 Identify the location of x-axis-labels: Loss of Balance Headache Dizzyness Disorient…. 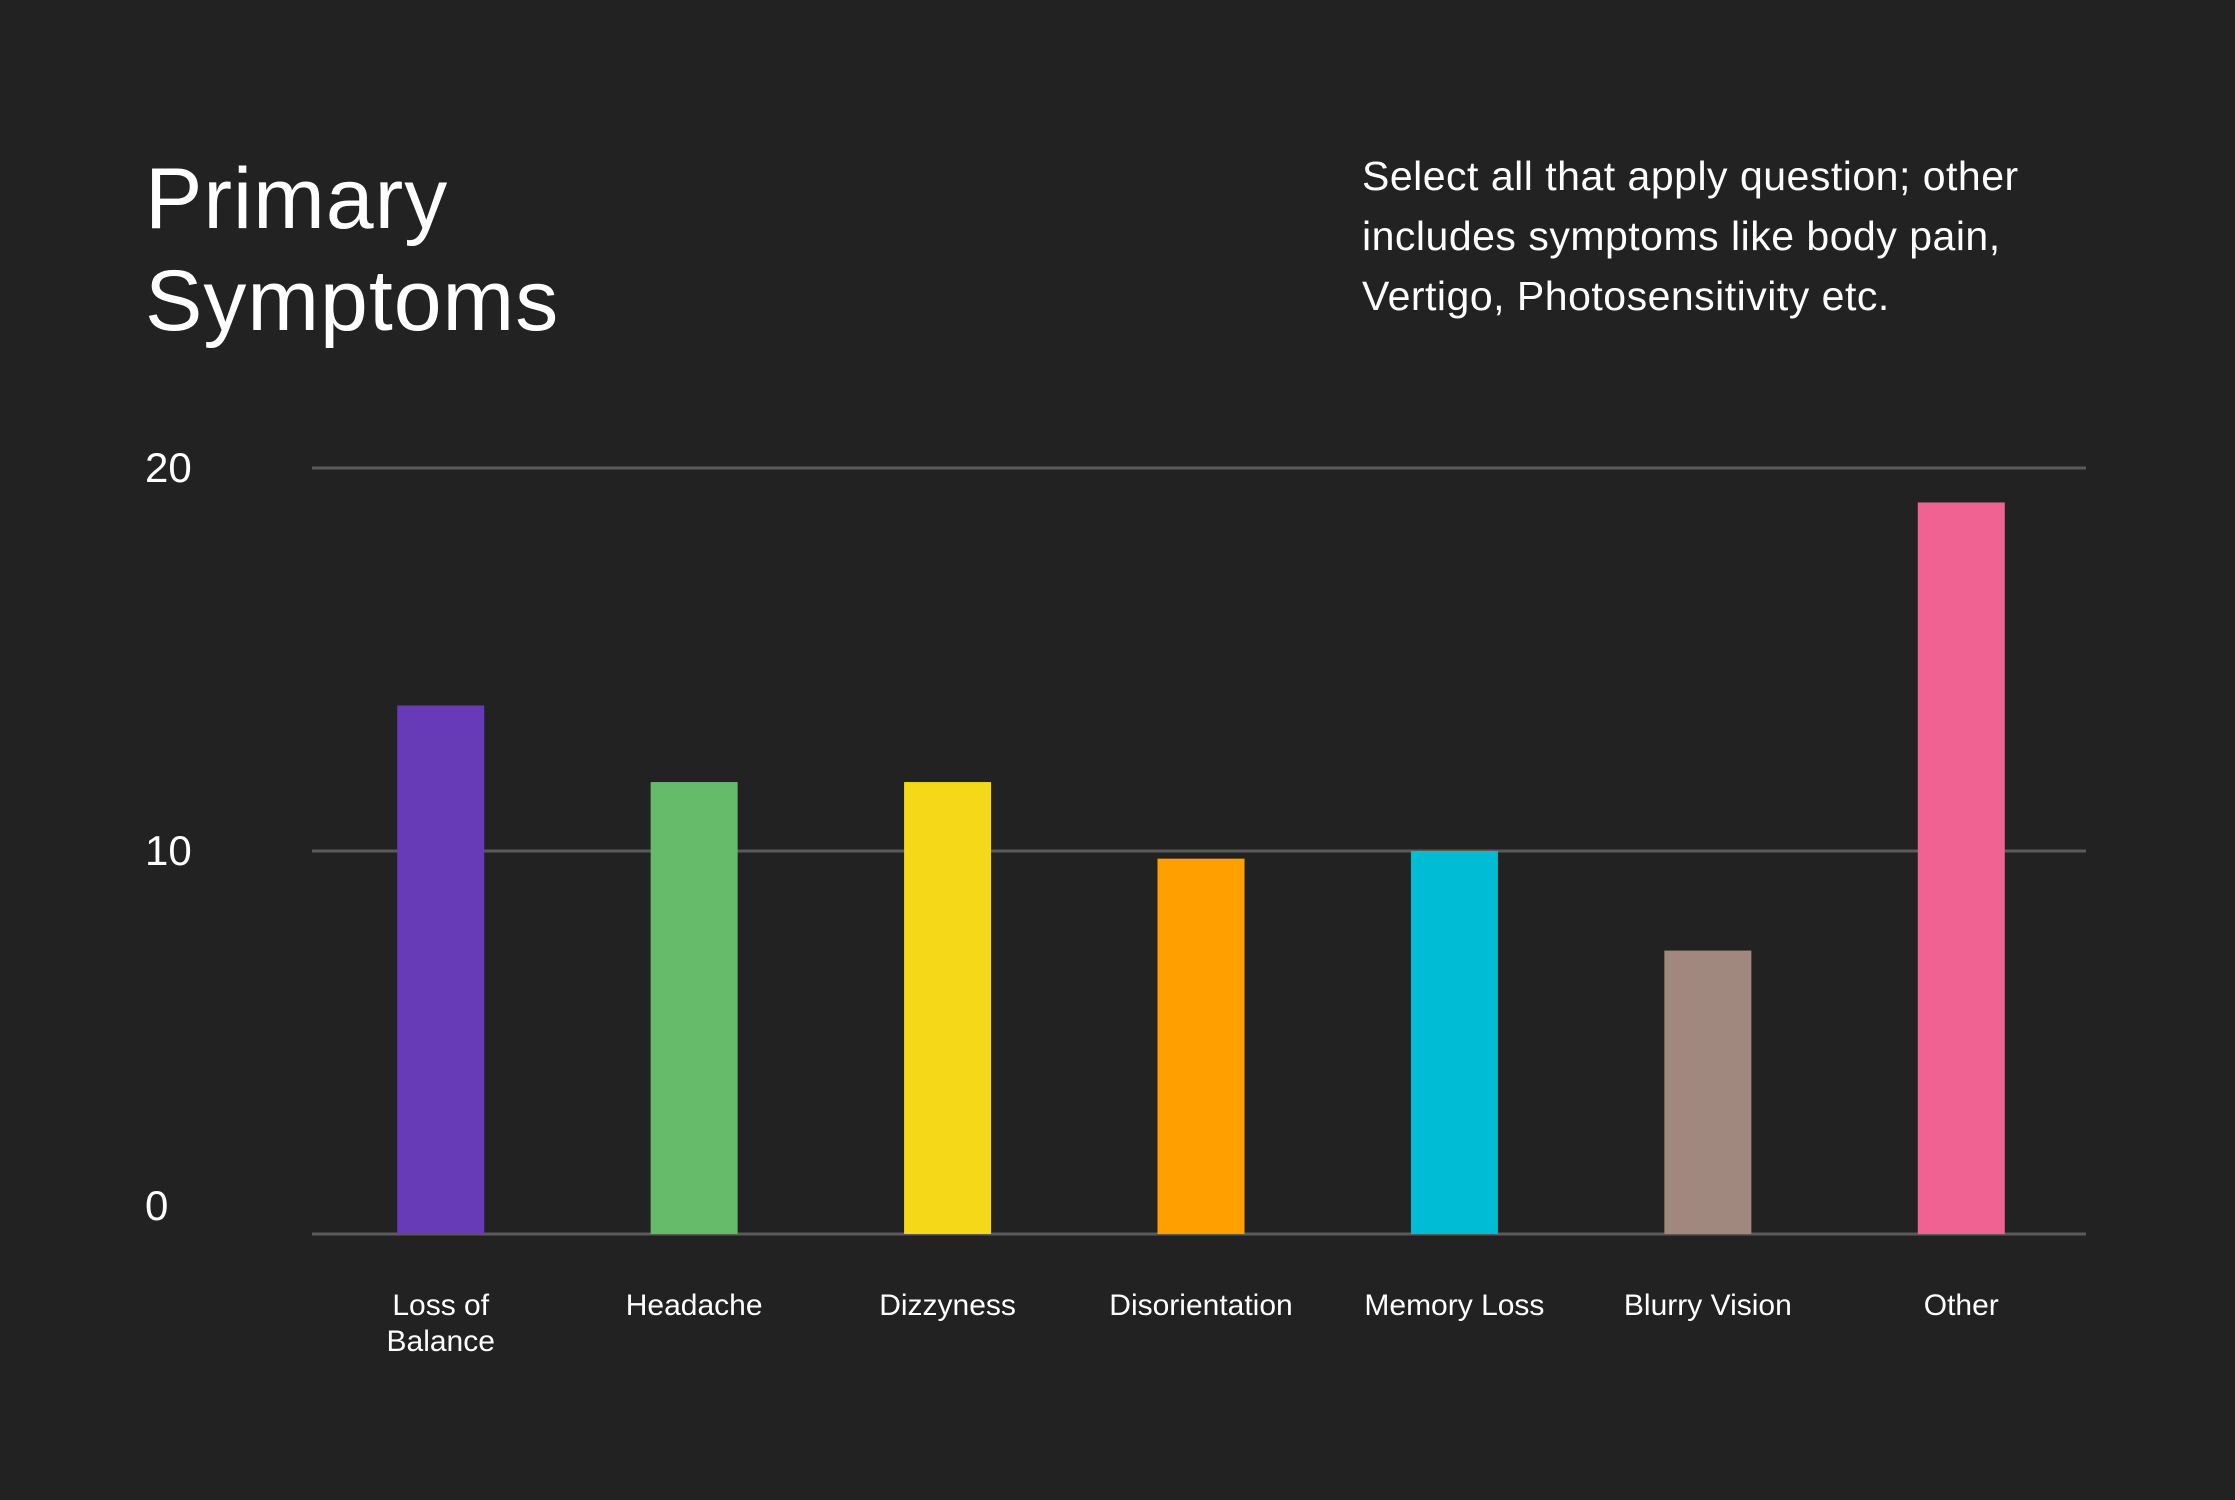
(1193, 1323).